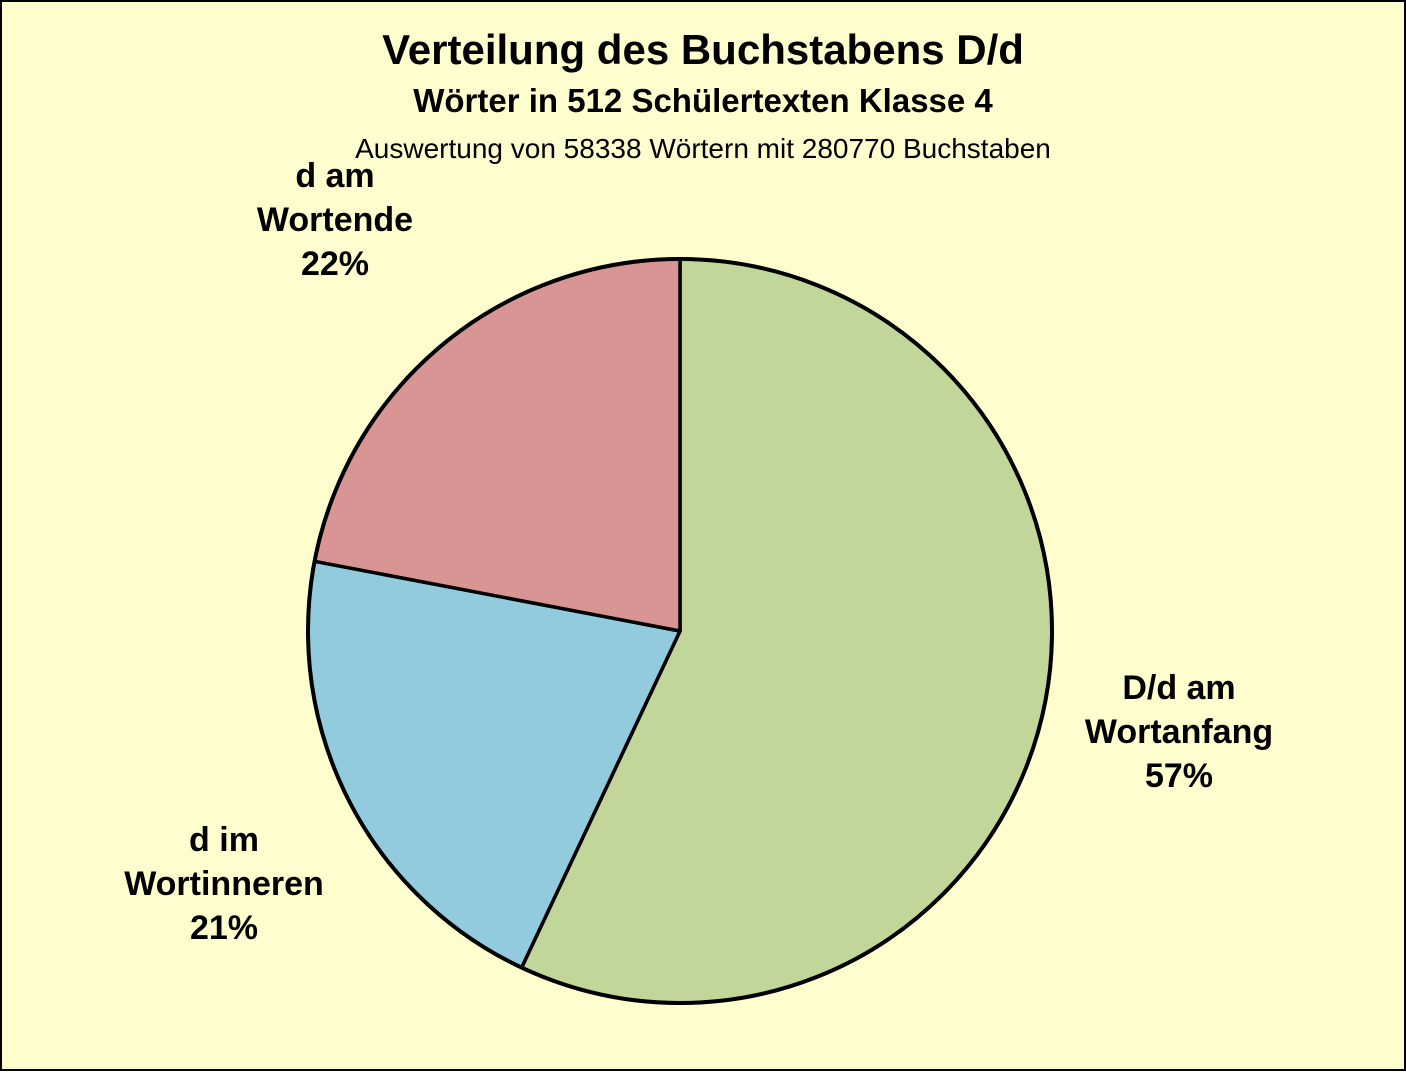 The width and height of the screenshot is (1406, 1073). What do you see at coordinates (1179, 732) in the screenshot?
I see `slice-label-wortanfang: D/d am Wortanfang 57%` at bounding box center [1179, 732].